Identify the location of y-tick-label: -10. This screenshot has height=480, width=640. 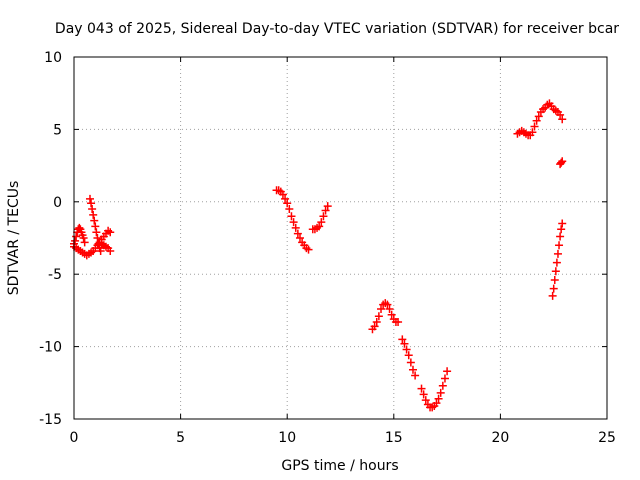
(50, 348).